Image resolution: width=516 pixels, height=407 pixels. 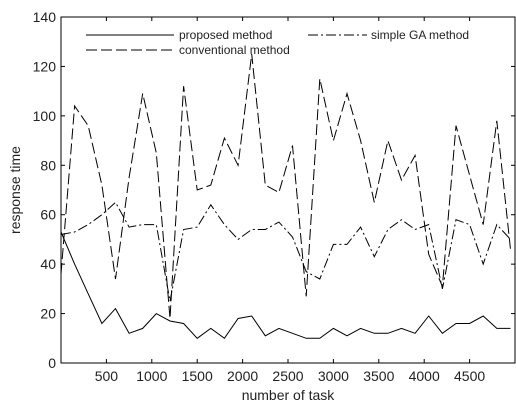 What do you see at coordinates (45, 66) in the screenshot?
I see `y-tick-label: 120` at bounding box center [45, 66].